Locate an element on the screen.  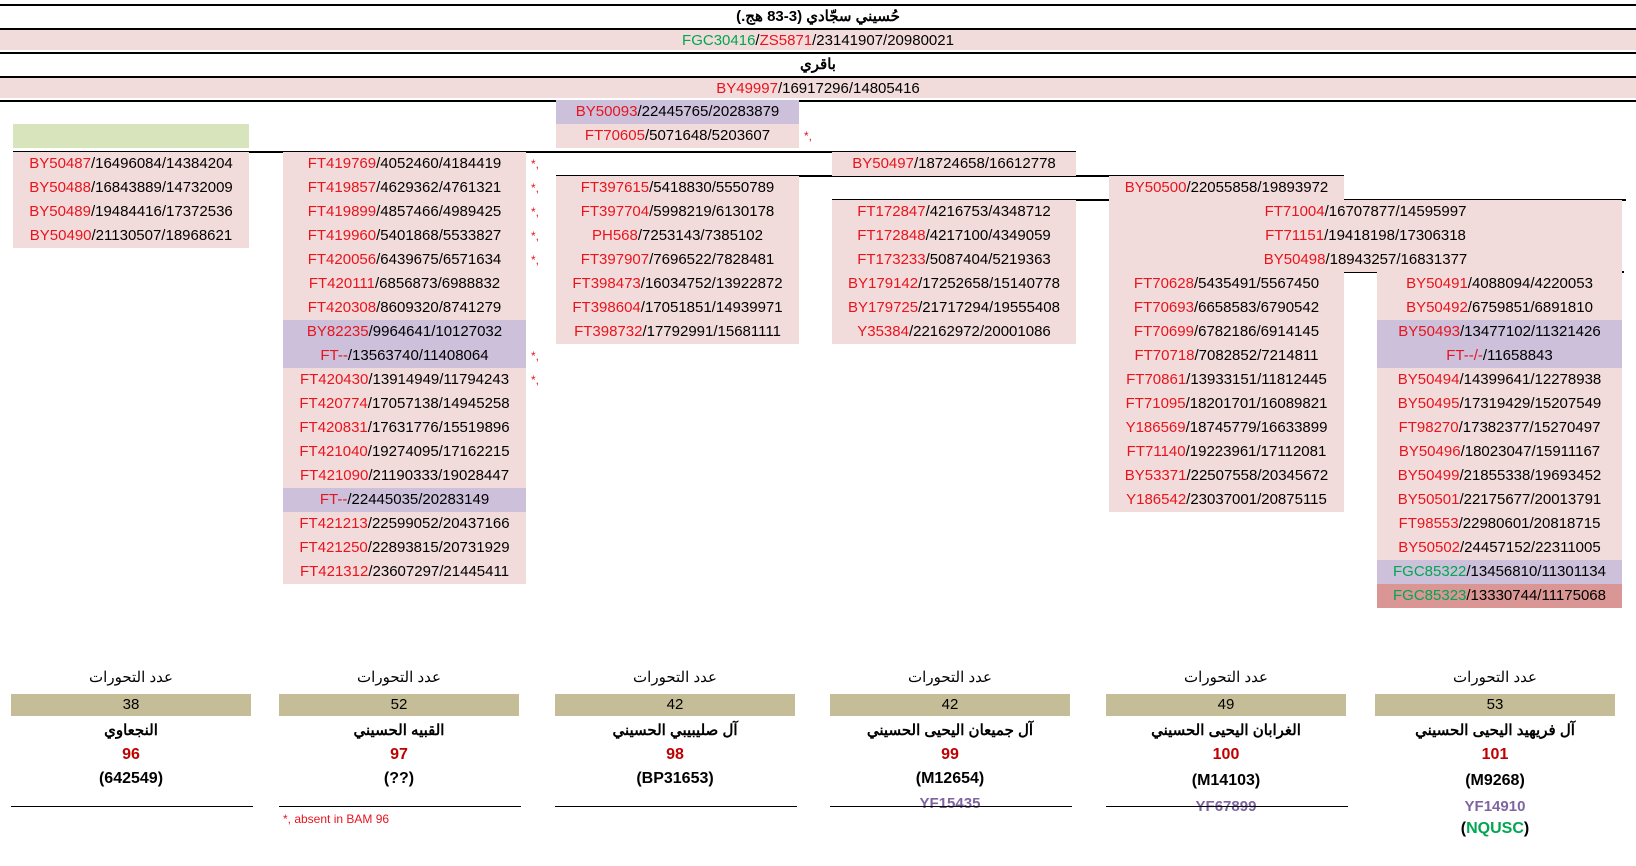
snp-position: /16034752/13922872 is located at coordinates (711, 283).